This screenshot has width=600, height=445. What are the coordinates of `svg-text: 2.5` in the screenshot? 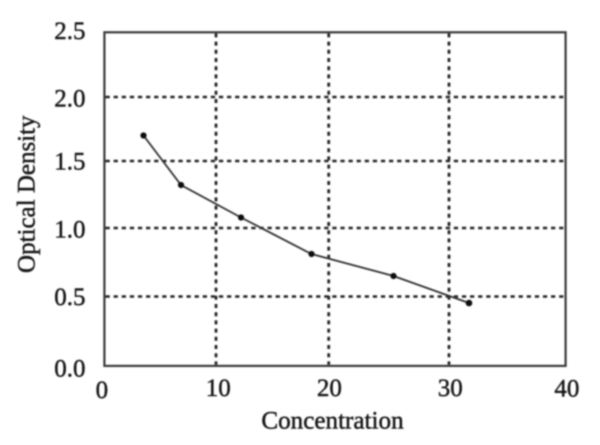 It's located at (69, 31).